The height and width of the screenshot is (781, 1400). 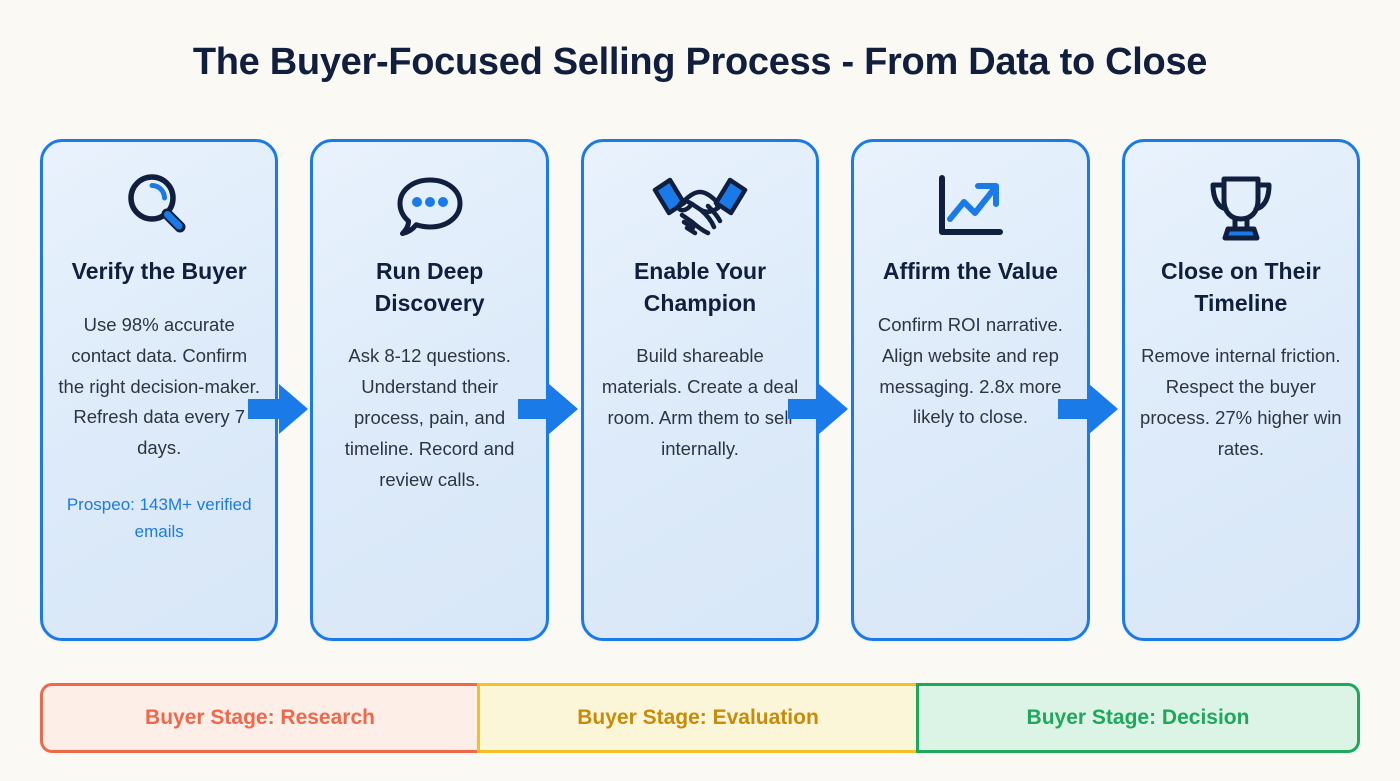 What do you see at coordinates (1138, 718) in the screenshot?
I see `stage-bar-decision: Buyer Stage: Decision` at bounding box center [1138, 718].